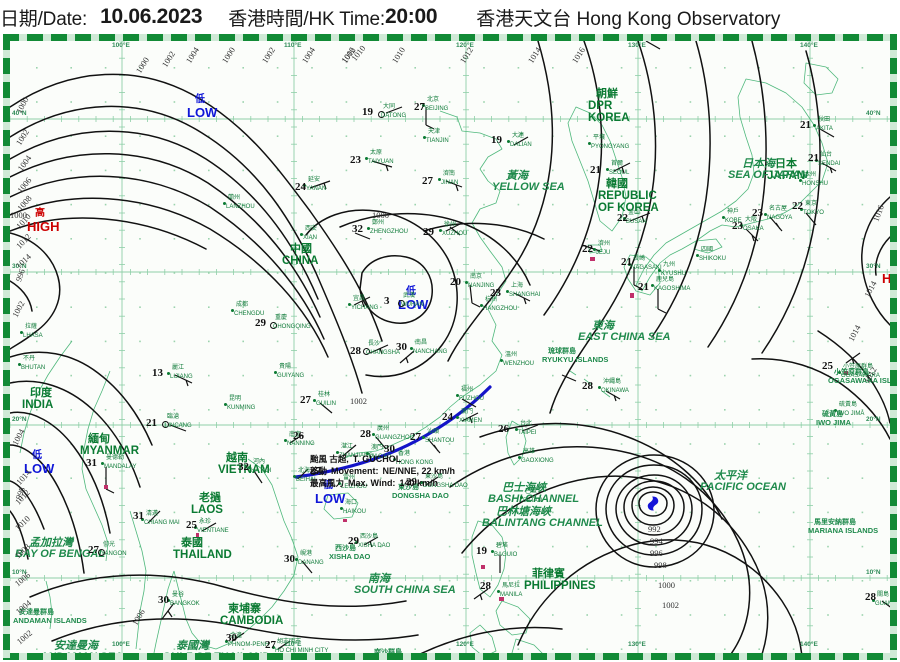 The image size is (900, 662). Describe the element at coordinates (518, 136) in the screenshot. I see `station-name-cn: 大連` at that location.